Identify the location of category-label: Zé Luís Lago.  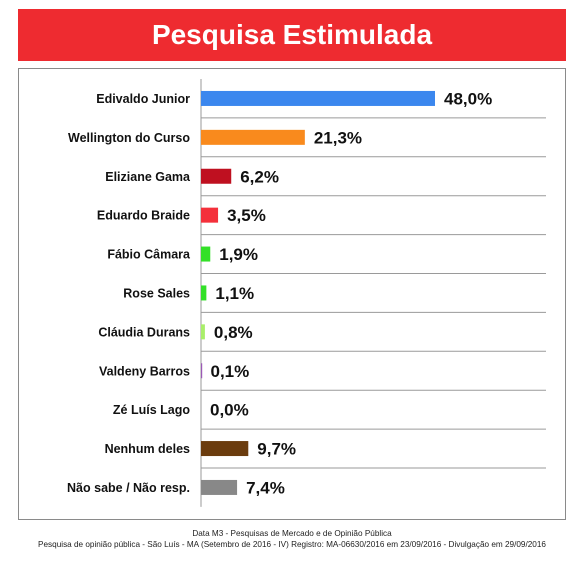
(151, 410).